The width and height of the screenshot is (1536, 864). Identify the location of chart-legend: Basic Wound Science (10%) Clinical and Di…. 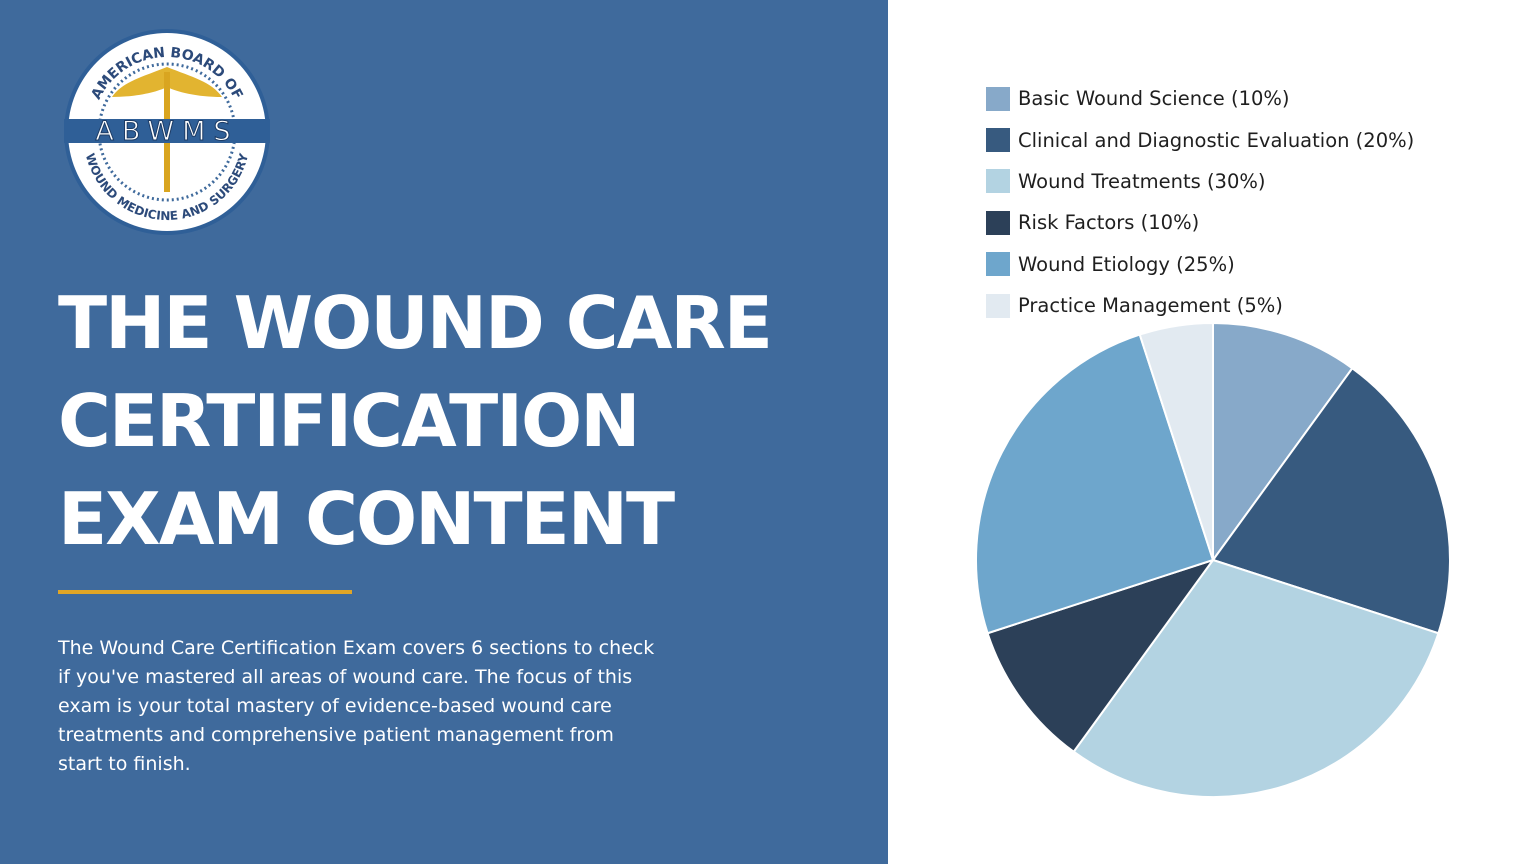
(1200, 202).